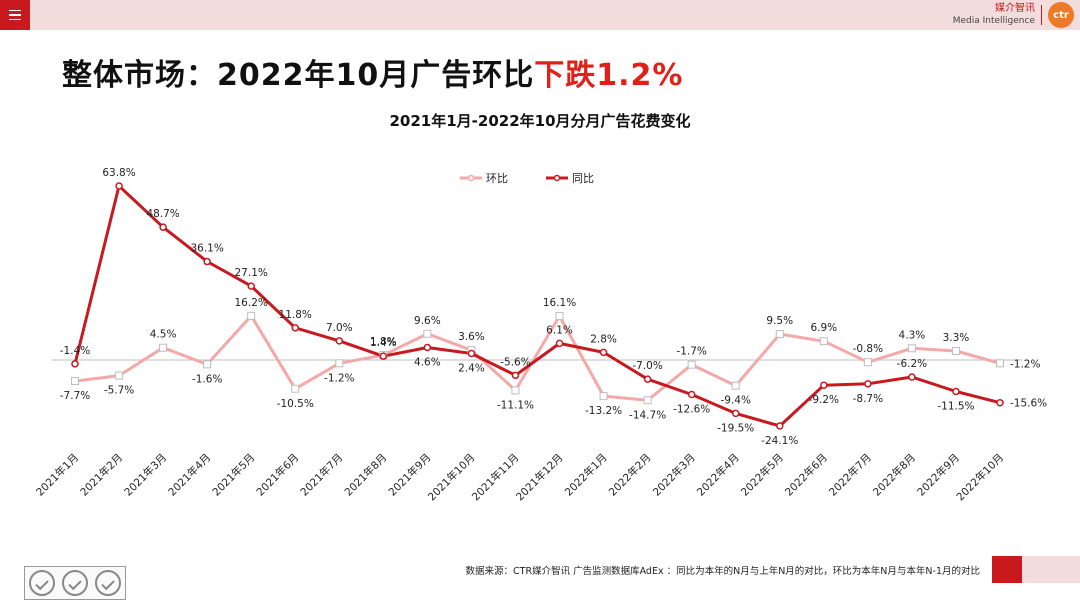 The height and width of the screenshot is (608, 1080). I want to click on data-label-mom-5: 16.2%, so click(251, 303).